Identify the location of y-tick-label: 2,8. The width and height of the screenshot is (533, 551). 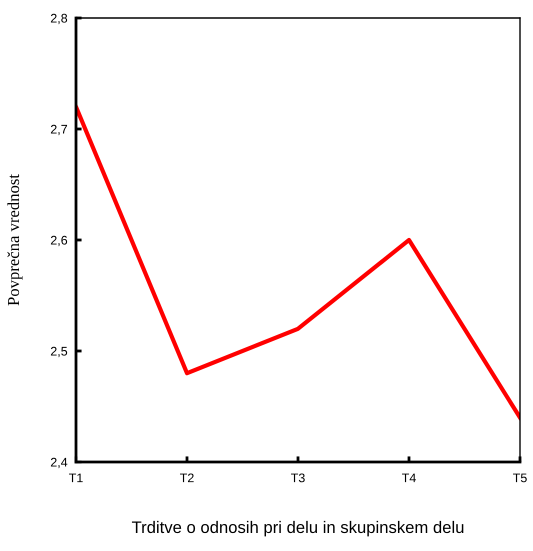
(59, 19).